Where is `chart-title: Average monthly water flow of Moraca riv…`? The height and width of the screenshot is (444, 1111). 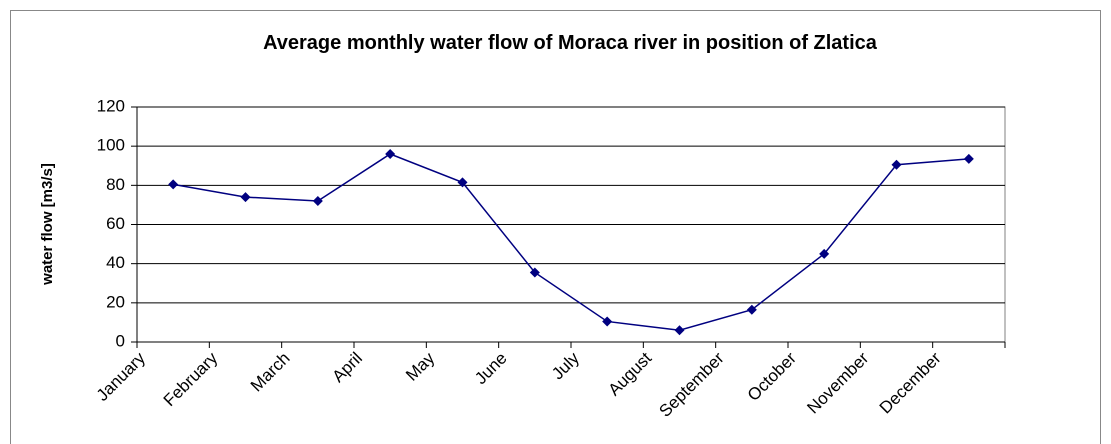
chart-title: Average monthly water flow of Moraca riv… is located at coordinates (570, 43).